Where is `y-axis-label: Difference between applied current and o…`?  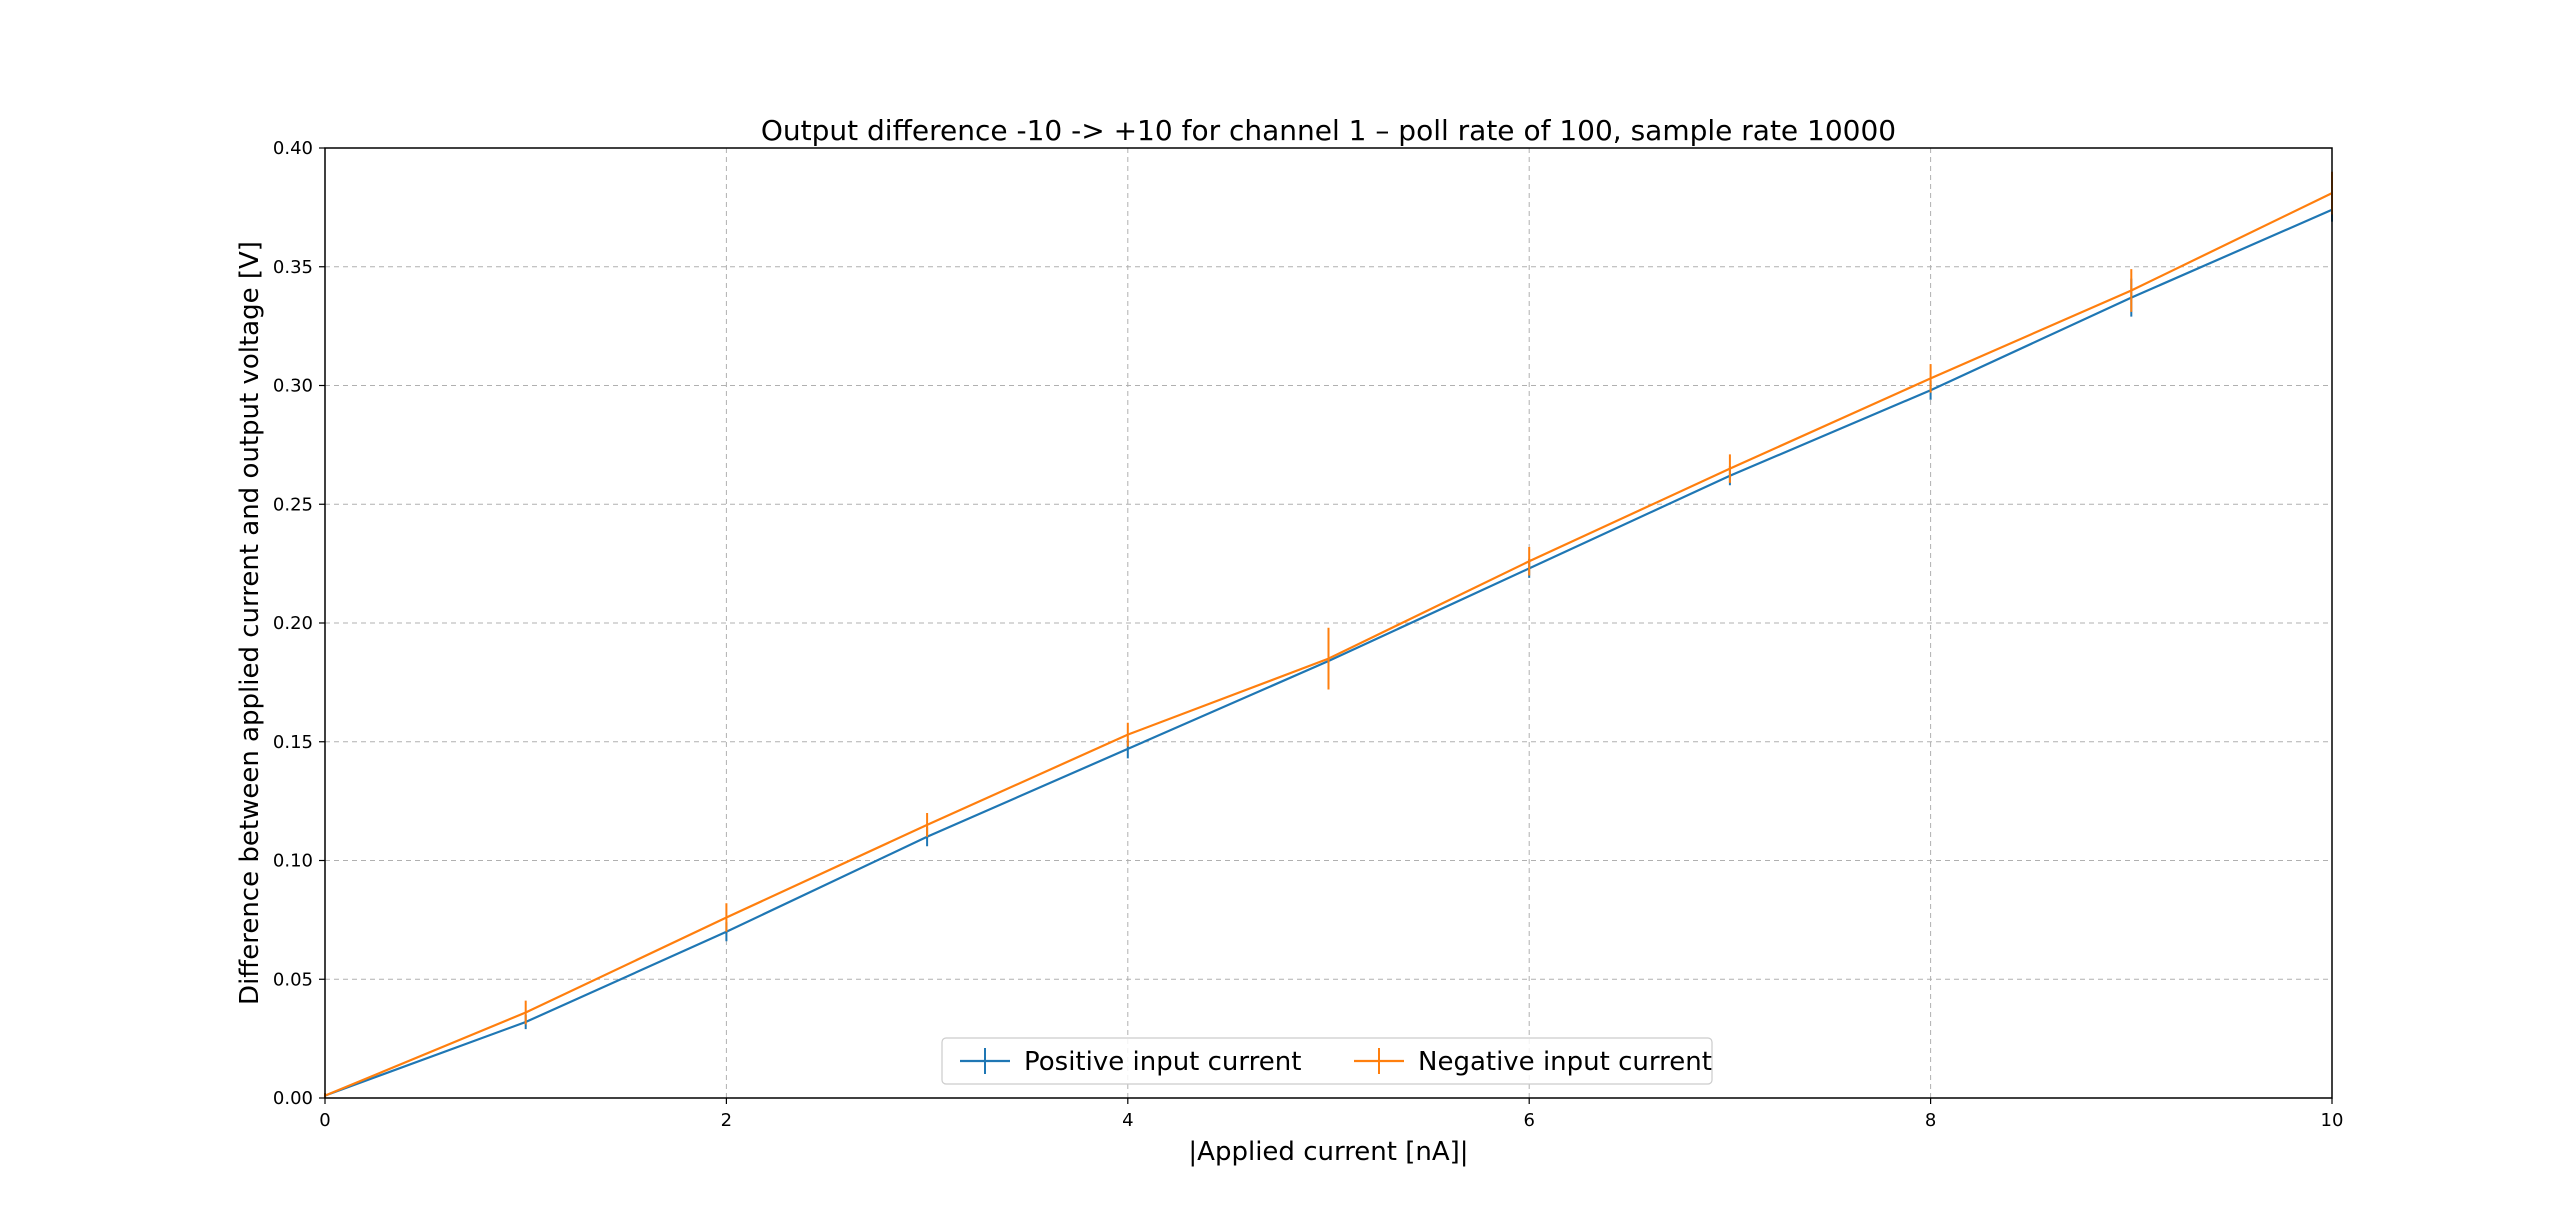 y-axis-label: Difference between applied current and o… is located at coordinates (250, 623).